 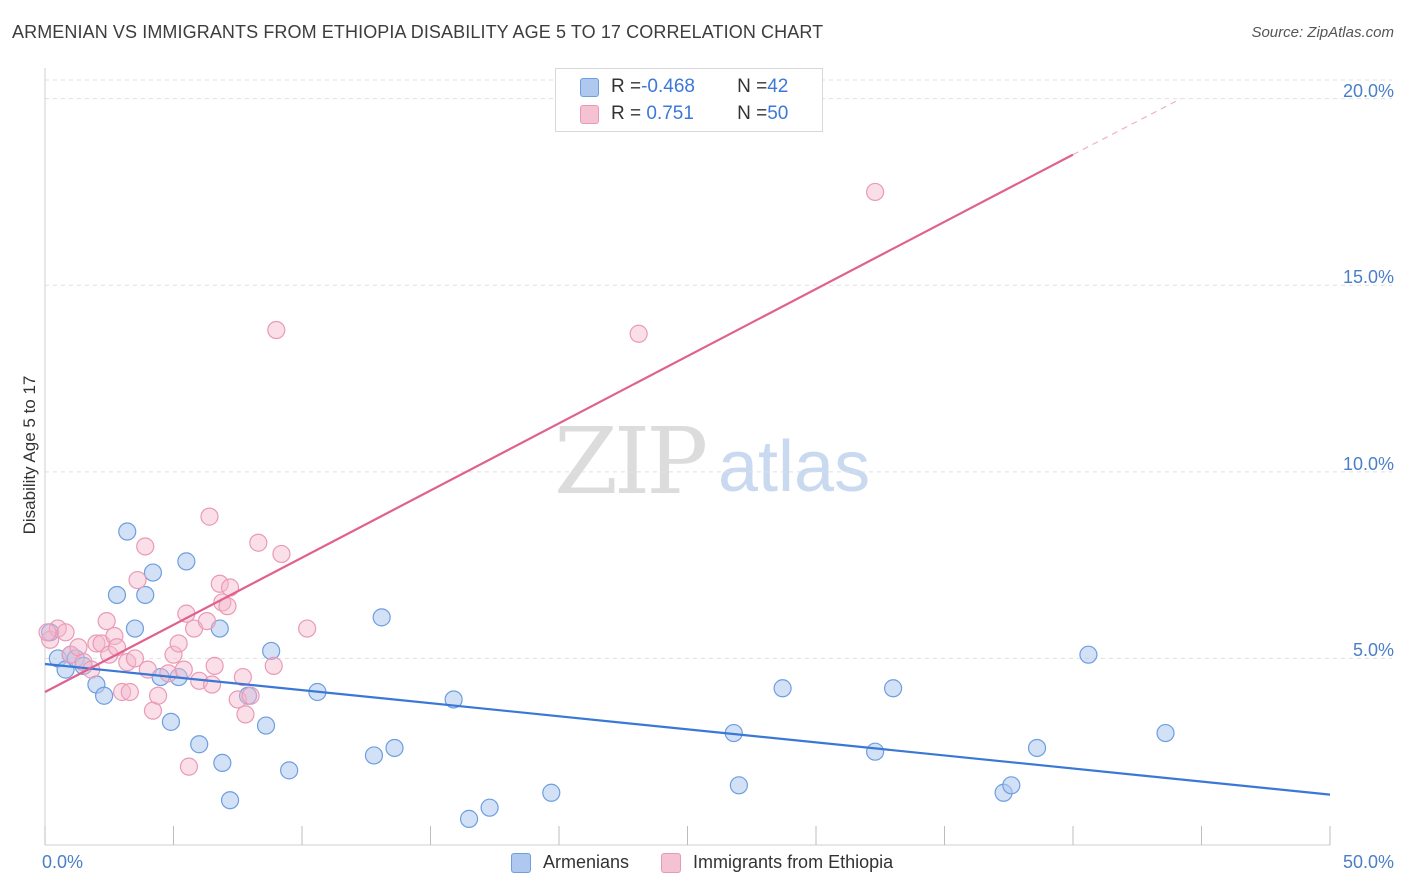 I want to click on correlation-legend: R = -0.468 N = 42 R = 0.751 N = 50, so click(x=689, y=100).